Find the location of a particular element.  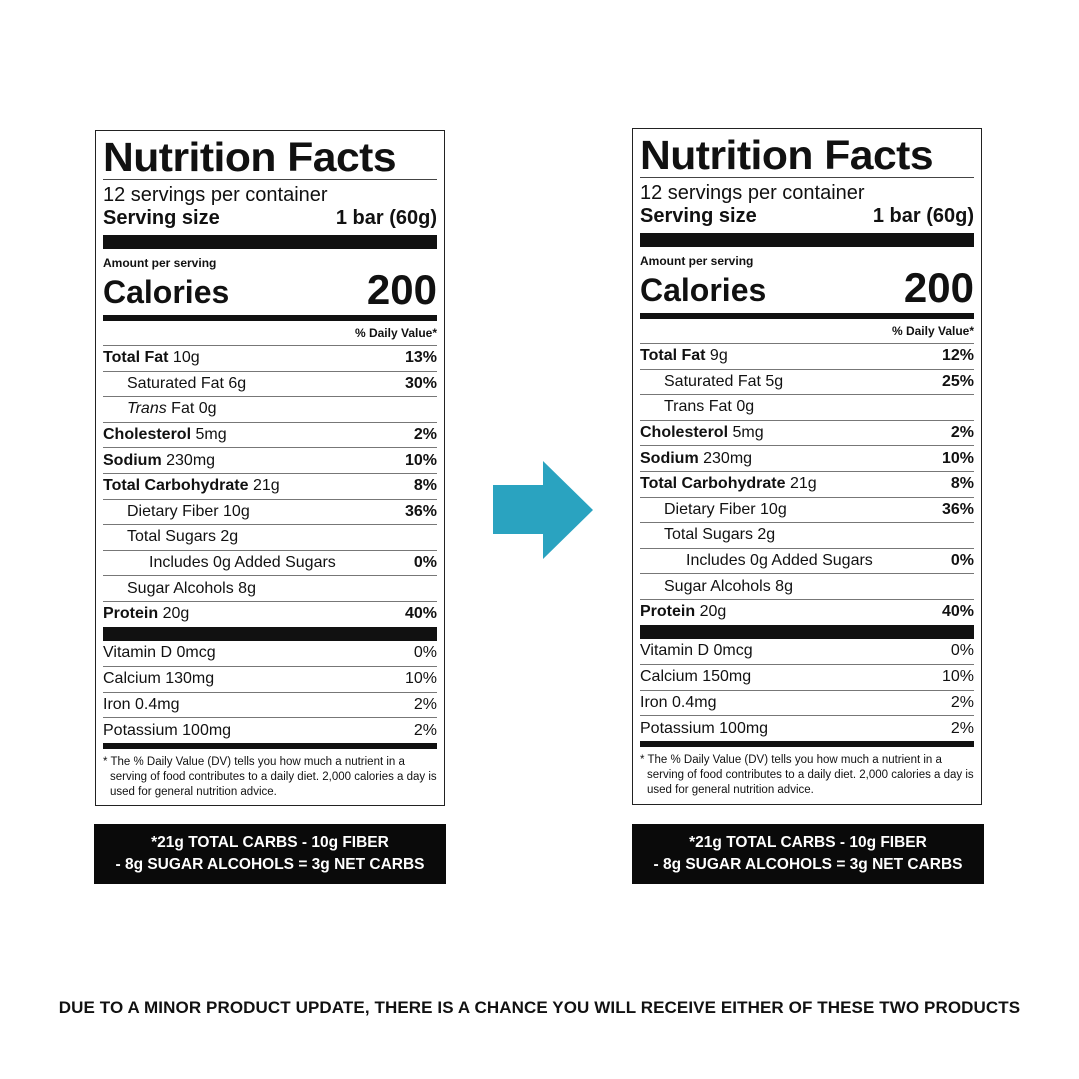

calories-label: Calories is located at coordinates (703, 290).